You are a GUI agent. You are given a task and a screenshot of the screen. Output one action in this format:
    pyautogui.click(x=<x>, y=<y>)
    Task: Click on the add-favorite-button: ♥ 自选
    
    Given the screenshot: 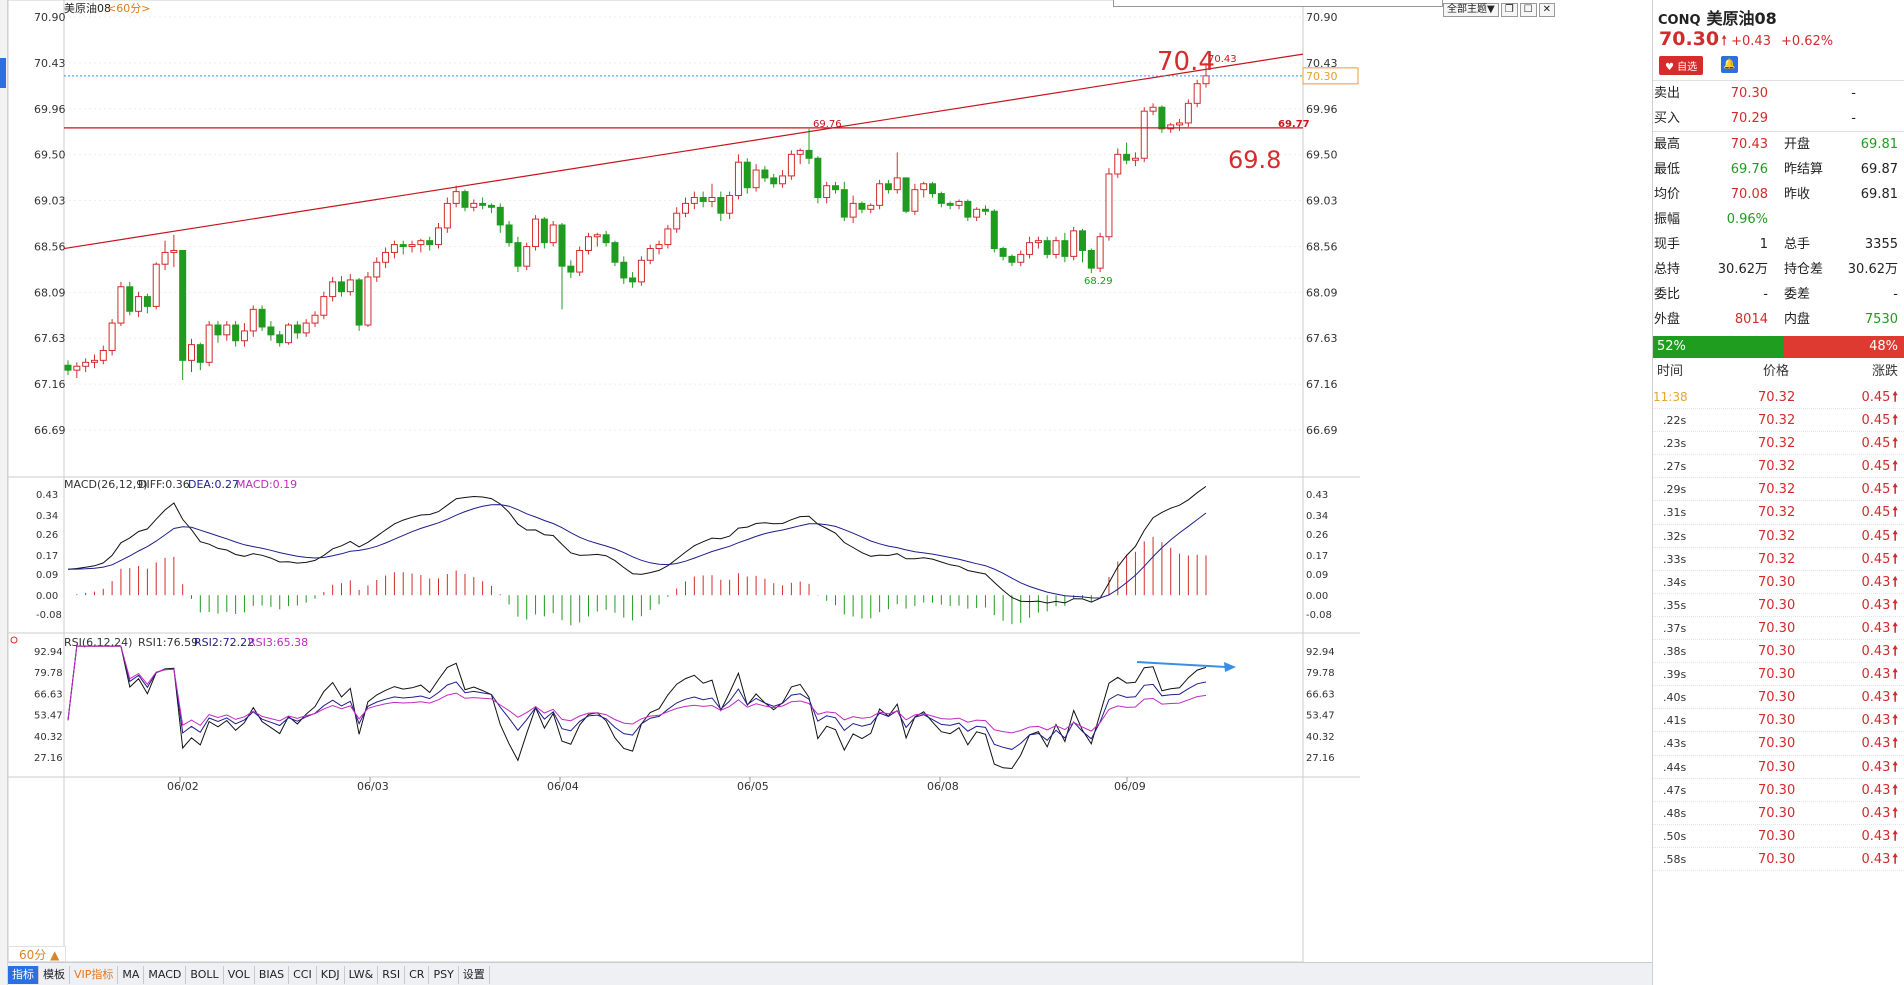 What is the action you would take?
    pyautogui.click(x=1681, y=65)
    